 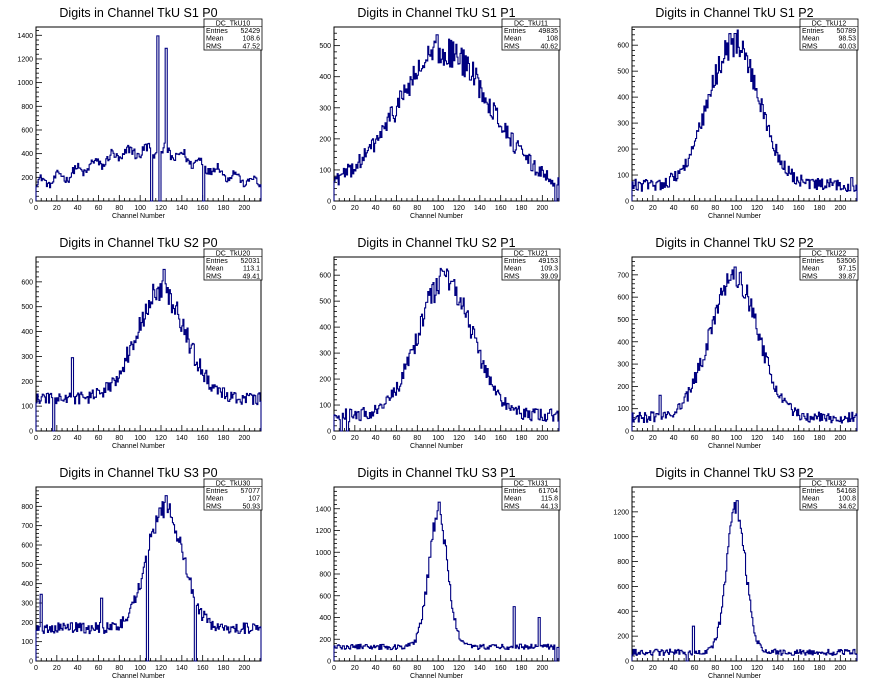 I want to click on y-tick-label: 600, so click(x=27, y=282).